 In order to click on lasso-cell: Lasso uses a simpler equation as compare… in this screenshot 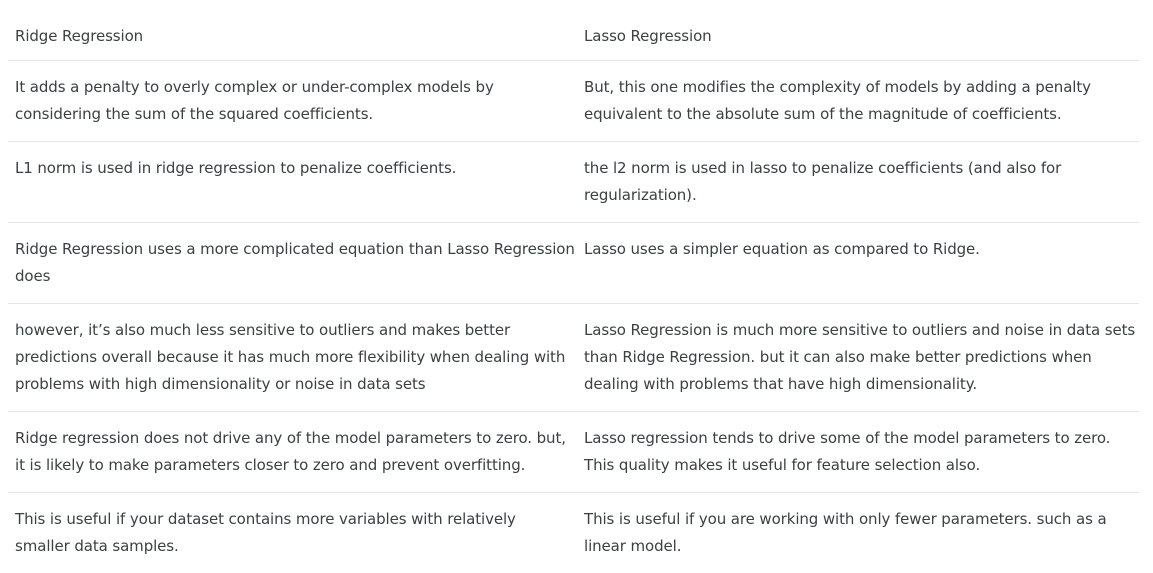, I will do `click(858, 263)`.